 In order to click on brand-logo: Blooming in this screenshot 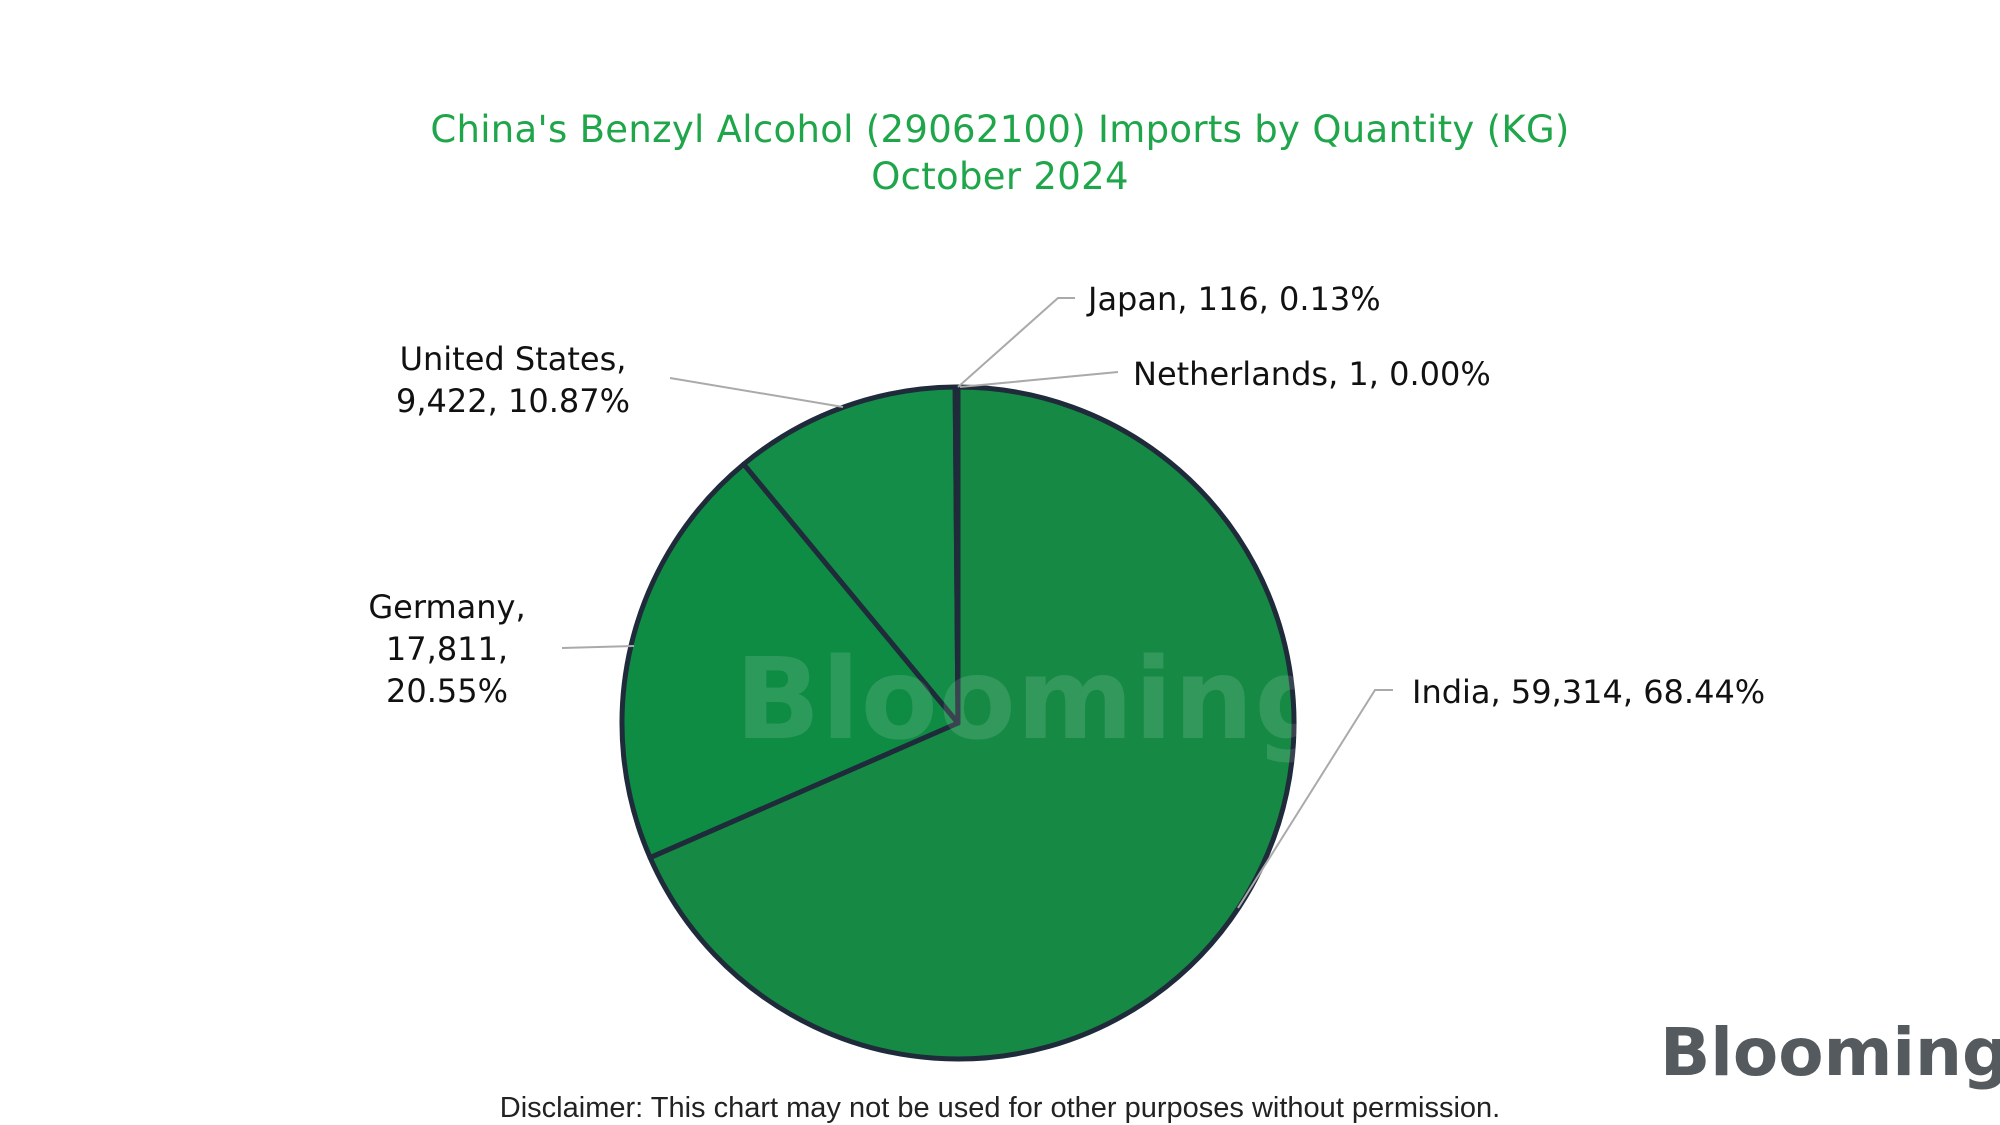, I will do `click(1830, 1052)`.